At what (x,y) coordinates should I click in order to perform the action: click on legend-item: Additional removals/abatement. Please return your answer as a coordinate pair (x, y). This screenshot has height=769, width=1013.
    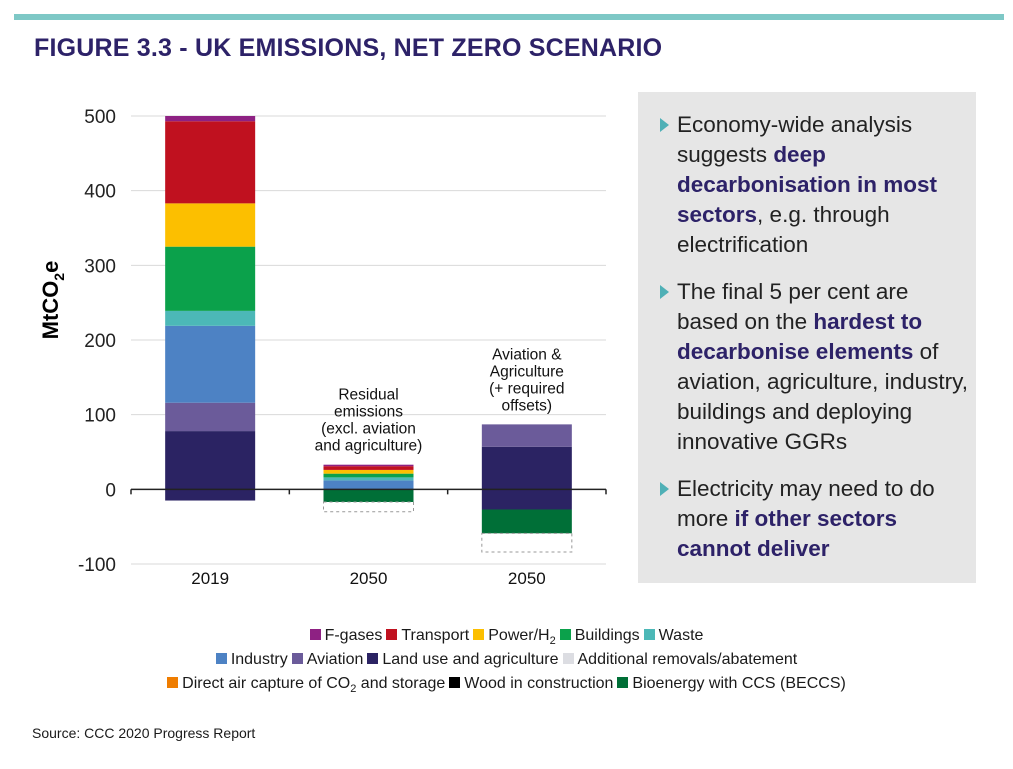
    Looking at the image, I should click on (679, 660).